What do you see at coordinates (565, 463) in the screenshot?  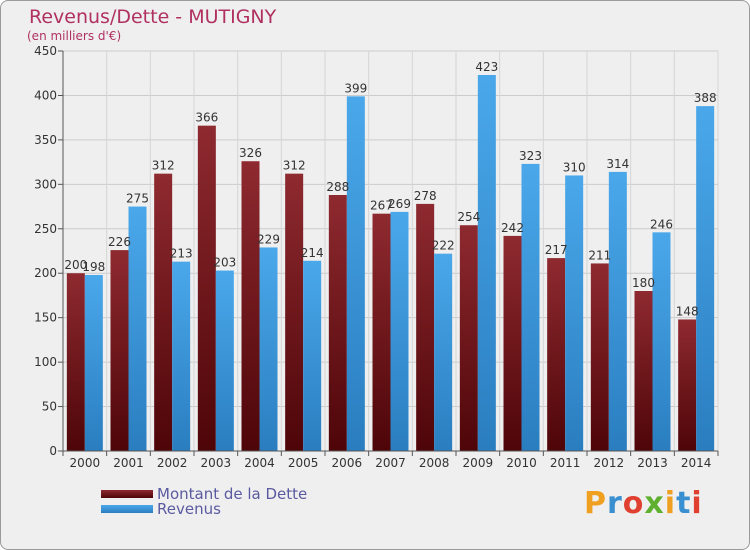 I see `x-tick-label: 2011` at bounding box center [565, 463].